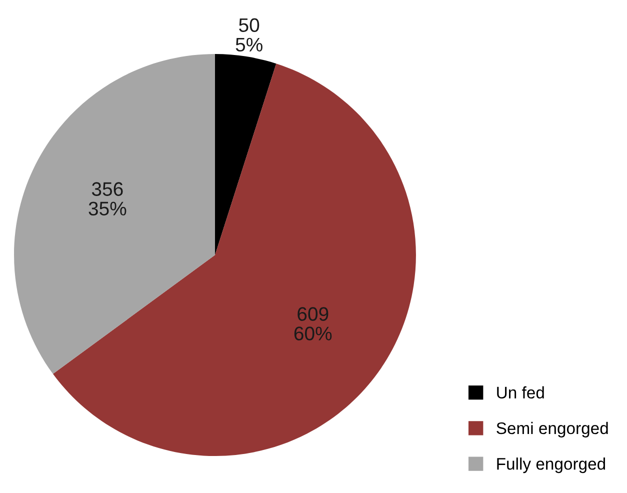 This screenshot has height=493, width=627. Describe the element at coordinates (107, 199) in the screenshot. I see `data-label: 356 35%` at that location.